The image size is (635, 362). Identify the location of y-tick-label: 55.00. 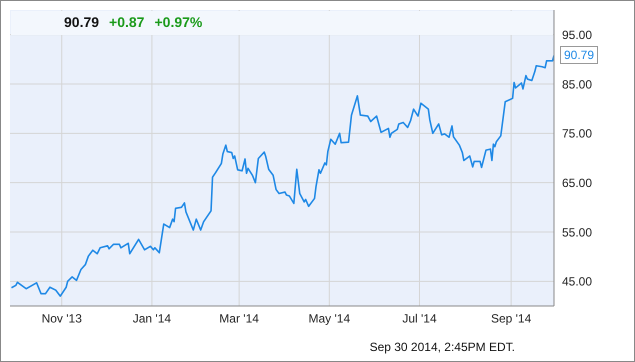
(577, 232).